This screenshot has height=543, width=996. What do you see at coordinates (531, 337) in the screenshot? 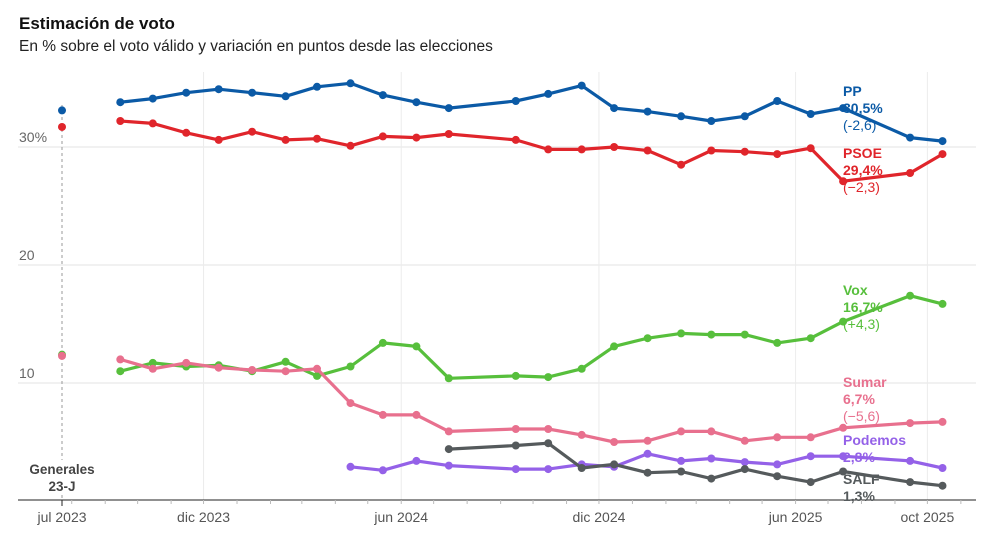
I see `series-line-vox` at bounding box center [531, 337].